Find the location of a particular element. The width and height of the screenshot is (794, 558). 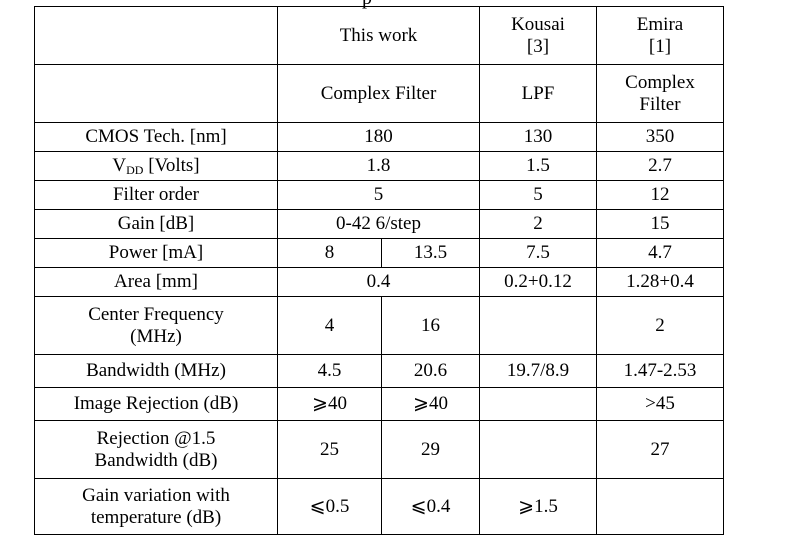

this-work-value-a: 4 is located at coordinates (329, 325).